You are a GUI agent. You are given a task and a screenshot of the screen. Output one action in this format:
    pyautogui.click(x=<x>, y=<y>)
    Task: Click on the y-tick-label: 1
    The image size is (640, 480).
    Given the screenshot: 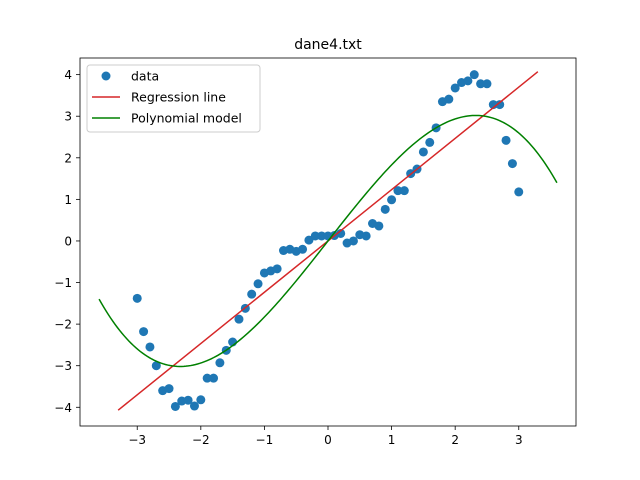 What is the action you would take?
    pyautogui.click(x=68, y=200)
    